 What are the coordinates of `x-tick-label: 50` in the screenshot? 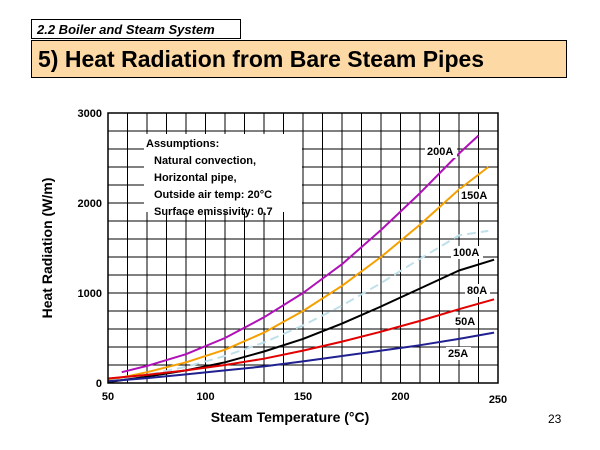 It's located at (108, 397).